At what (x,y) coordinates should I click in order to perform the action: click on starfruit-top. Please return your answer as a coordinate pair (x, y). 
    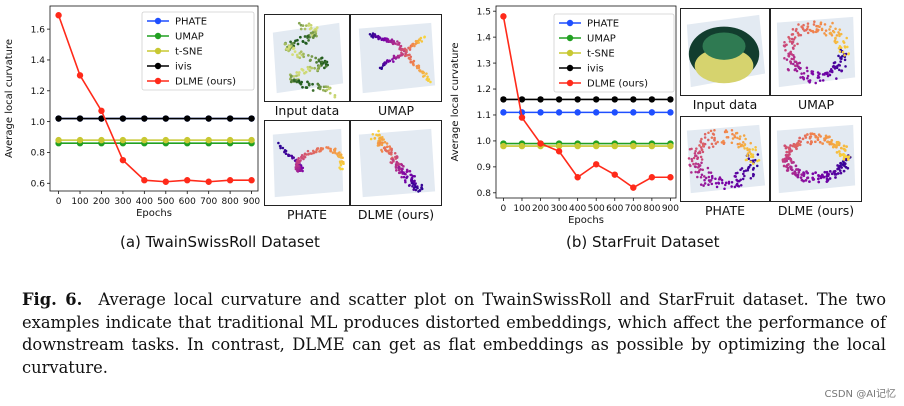
    Looking at the image, I should click on (724, 46).